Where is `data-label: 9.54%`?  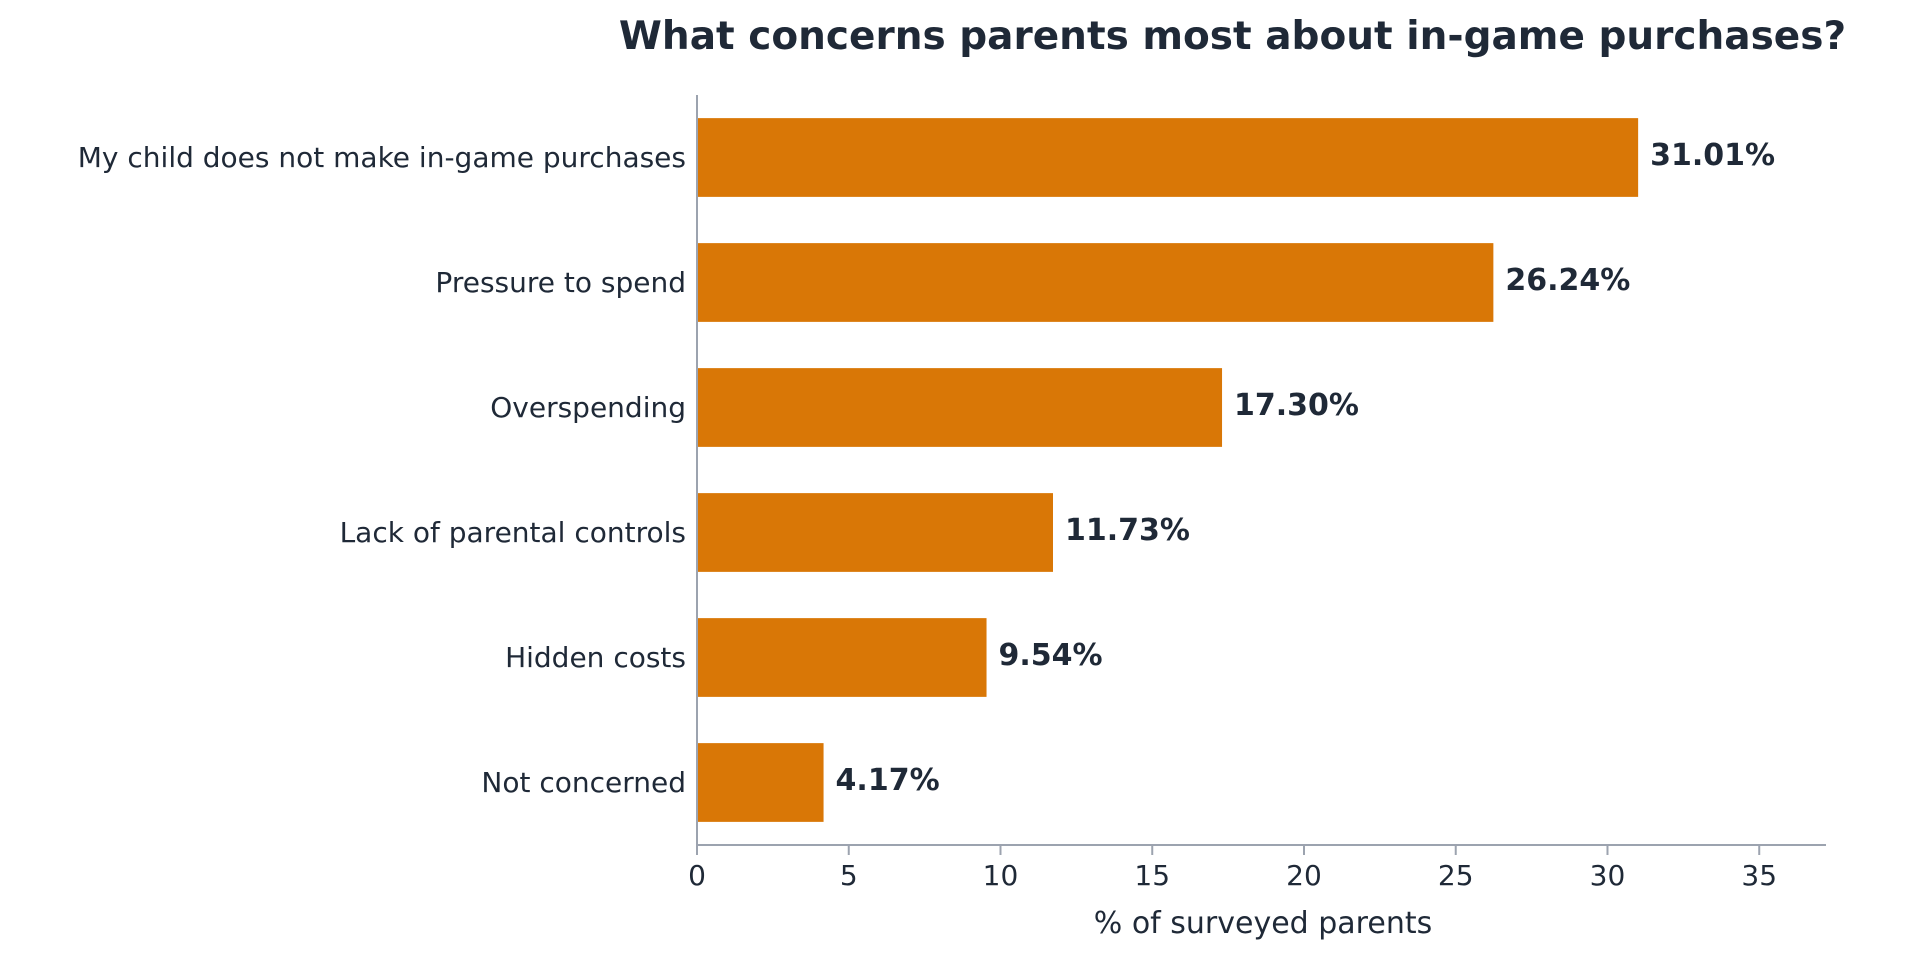 data-label: 9.54% is located at coordinates (1051, 655).